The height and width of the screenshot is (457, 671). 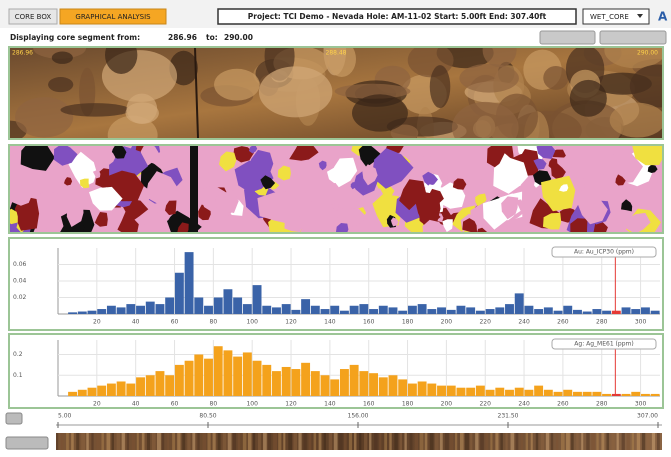 I want to click on x-tick-label: 20, so click(x=97, y=322).